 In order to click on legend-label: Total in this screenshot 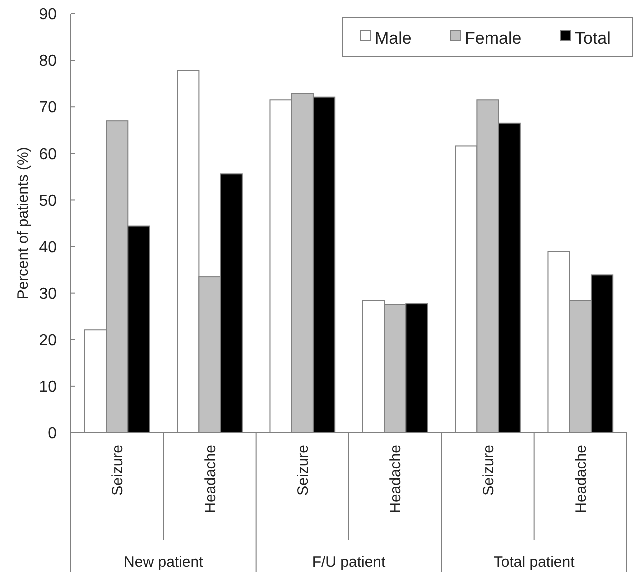, I will do `click(593, 38)`.